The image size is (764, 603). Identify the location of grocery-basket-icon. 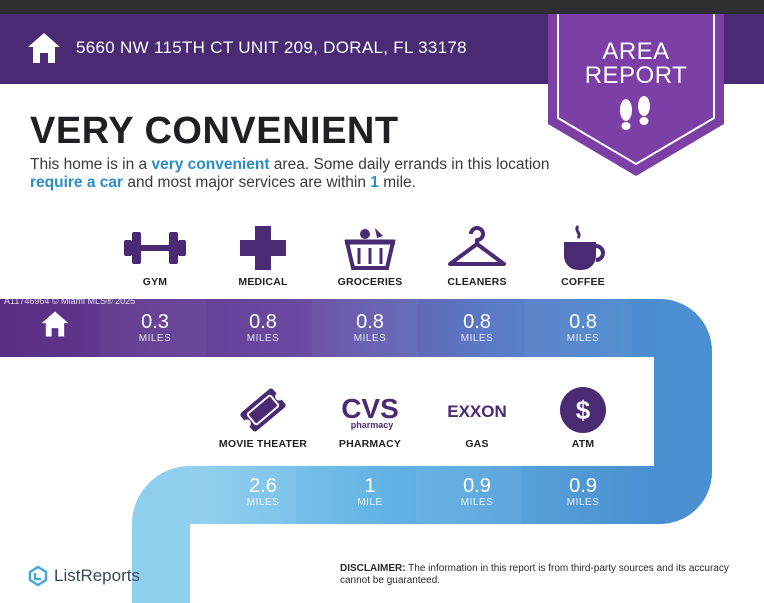
(370, 249).